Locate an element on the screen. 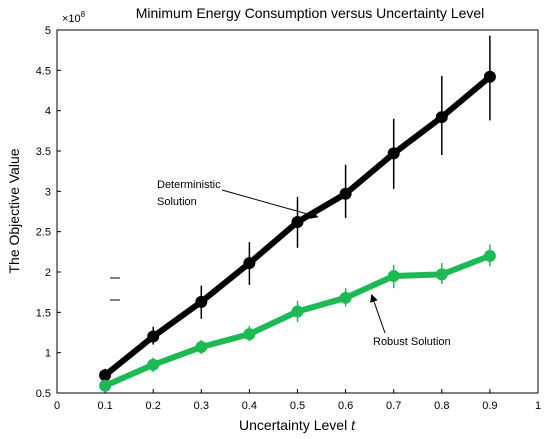 Image resolution: width=550 pixels, height=439 pixels. x-tick-label: 0 is located at coordinates (57, 406).